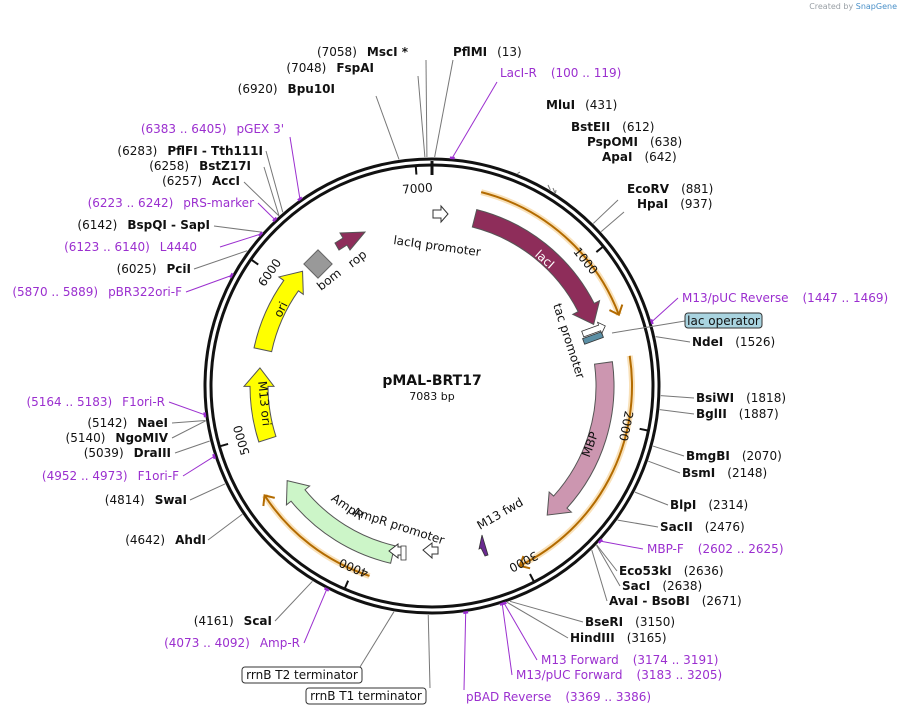  I want to click on rrnB-t2-label: rrnB T2 terminator, so click(302, 675).